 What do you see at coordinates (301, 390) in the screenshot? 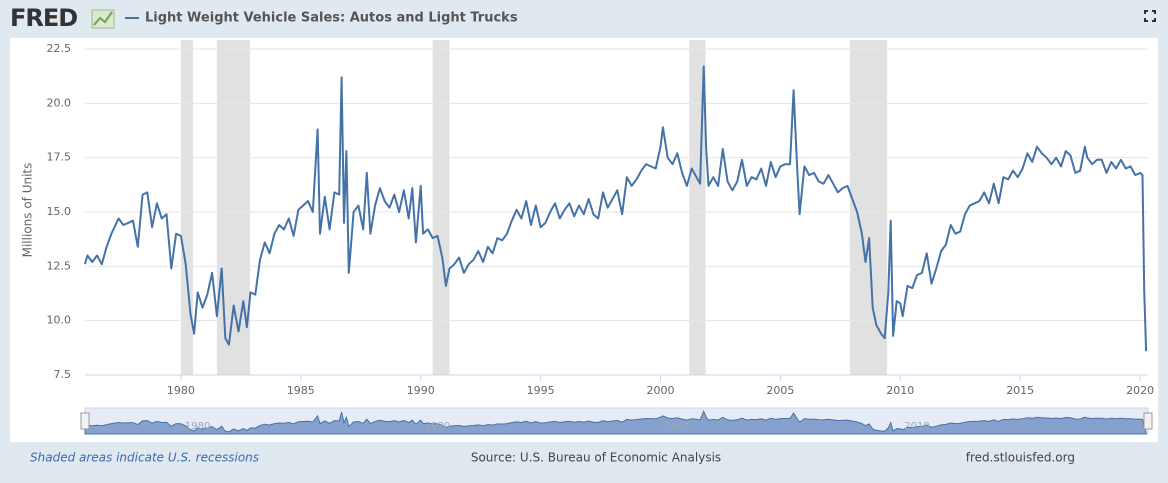
I see `x-tick-label: 1985` at bounding box center [301, 390].